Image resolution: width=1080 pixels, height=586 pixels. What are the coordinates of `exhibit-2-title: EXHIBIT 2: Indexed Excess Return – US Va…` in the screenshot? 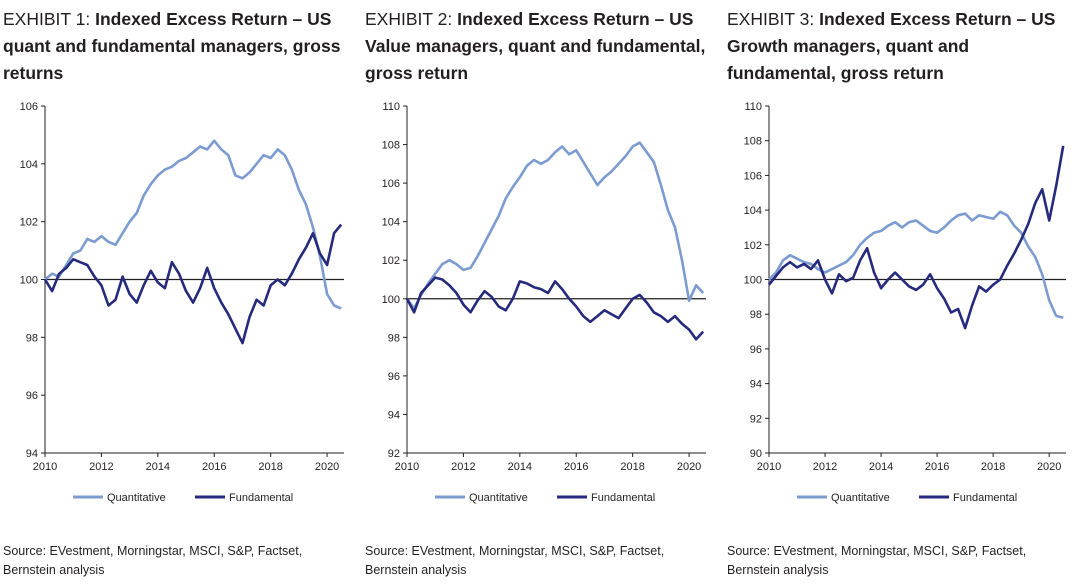 It's located at (540, 46).